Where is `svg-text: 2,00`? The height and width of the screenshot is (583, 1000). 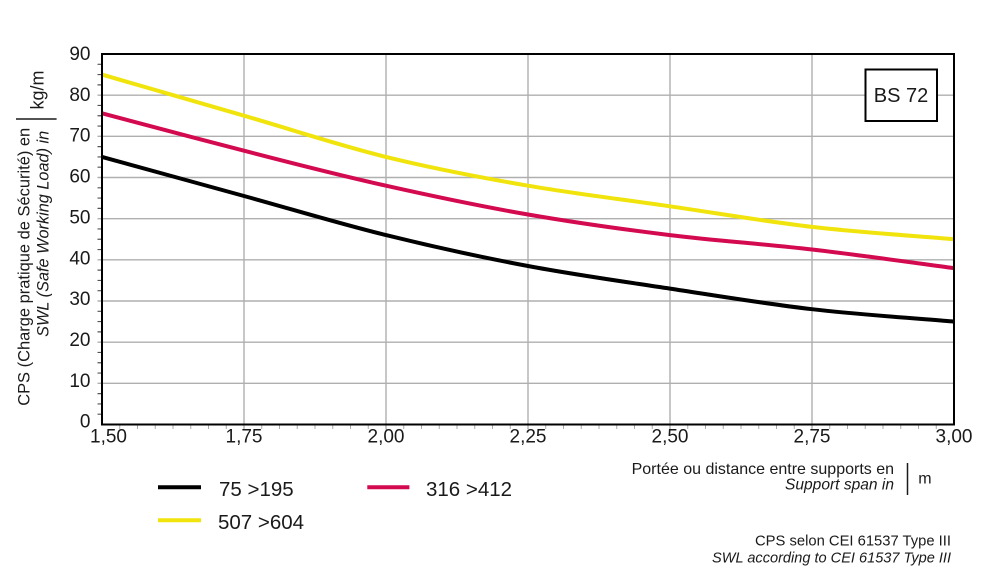
svg-text: 2,00 is located at coordinates (386, 436).